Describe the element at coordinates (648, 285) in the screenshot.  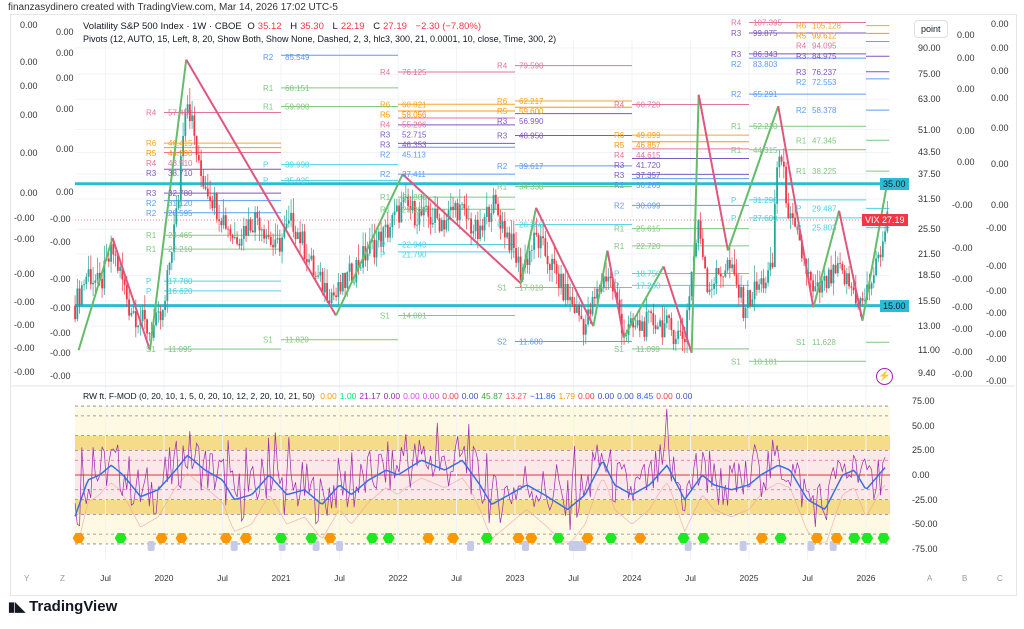
I see `pivot-level-value: 17.260` at that location.